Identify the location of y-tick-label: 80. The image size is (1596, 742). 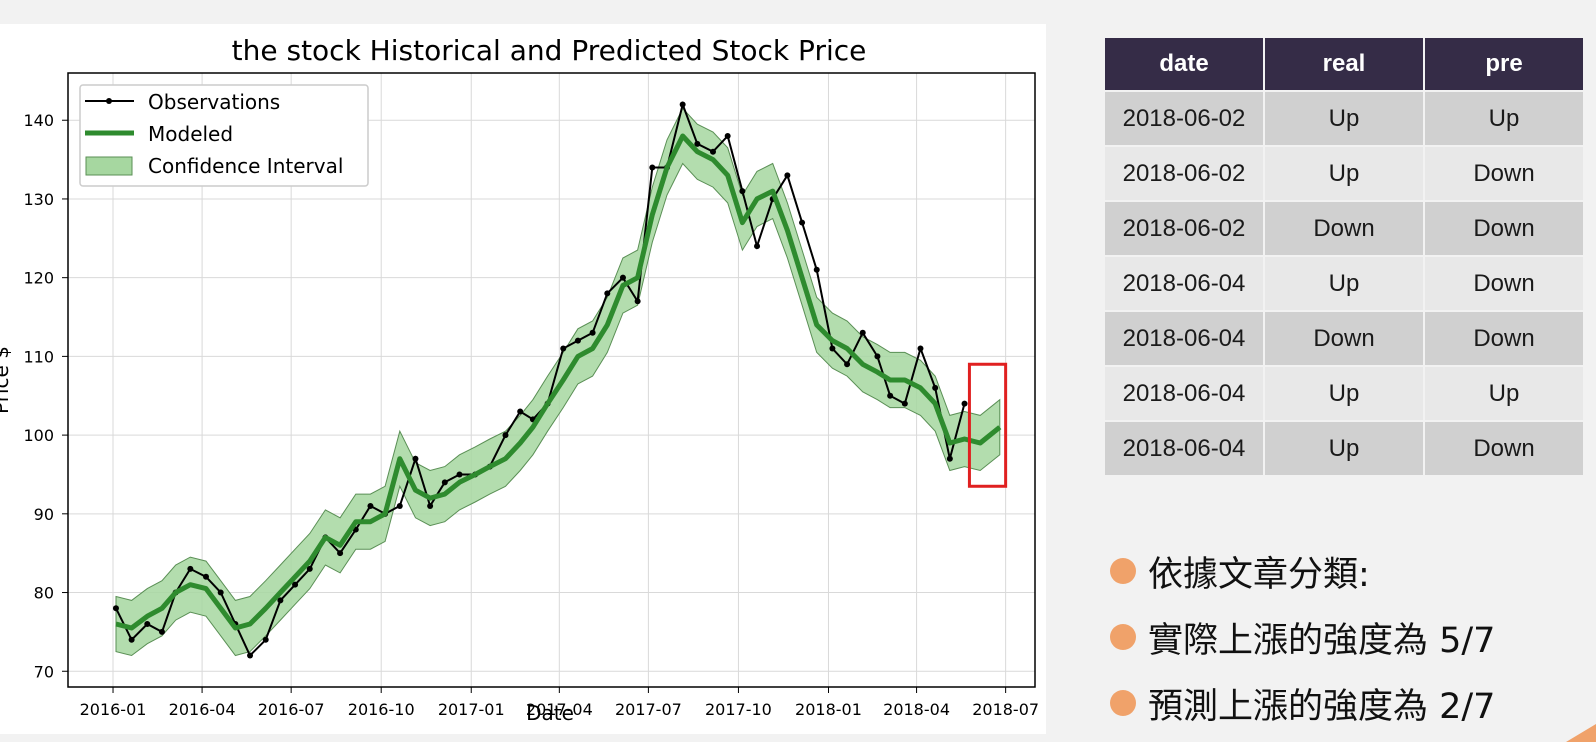
(44, 593).